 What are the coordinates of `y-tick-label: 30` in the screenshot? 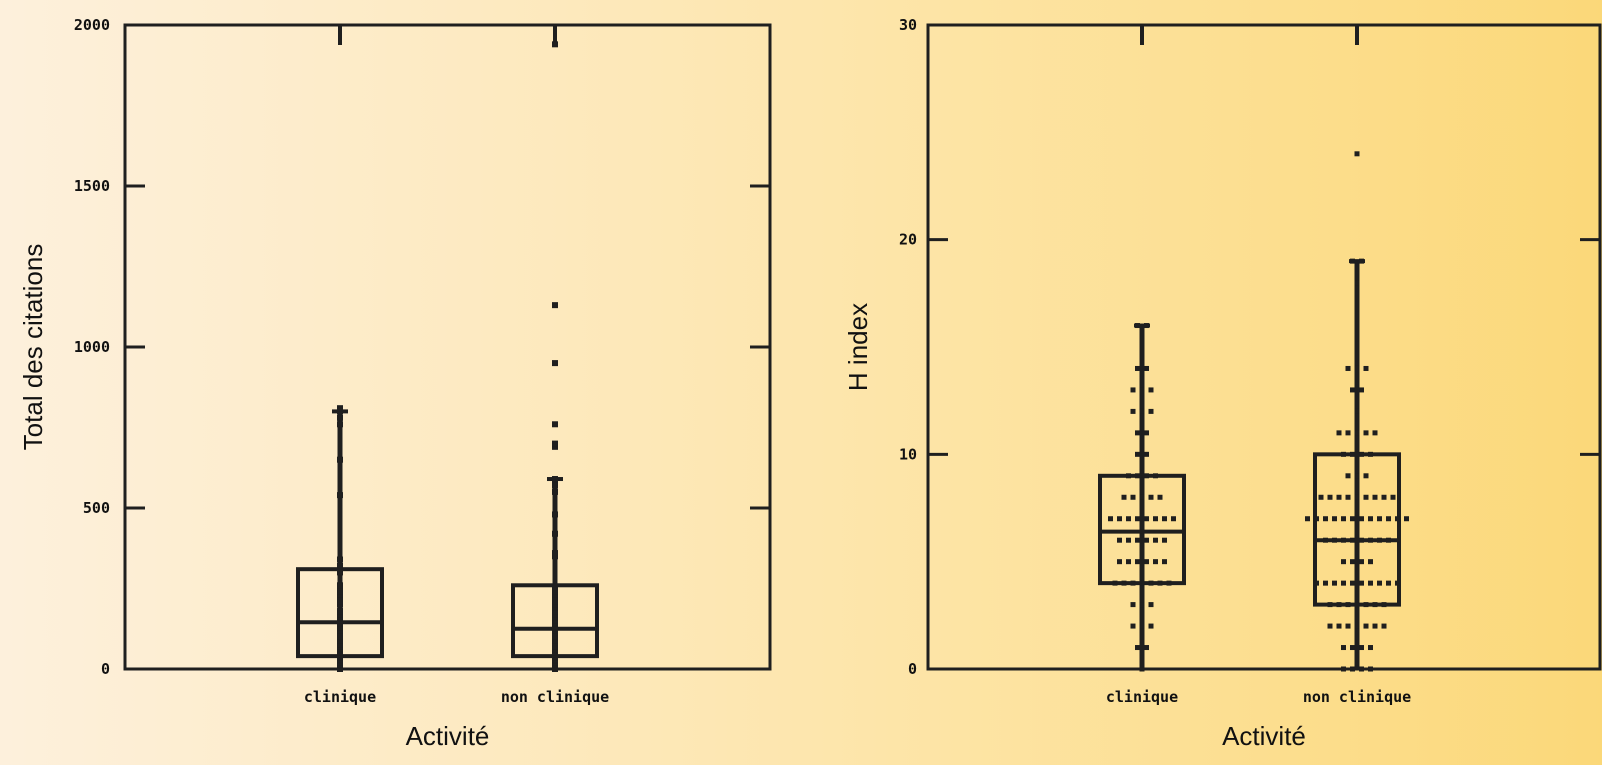 It's located at (908, 25).